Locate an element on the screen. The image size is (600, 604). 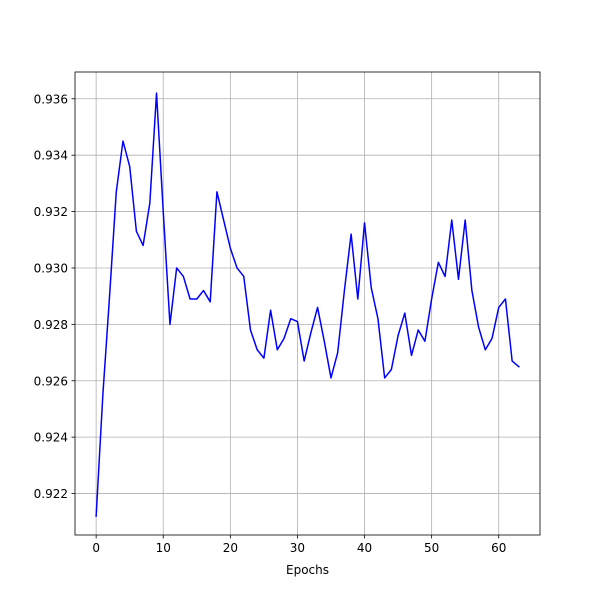
x-tick-label: 50 is located at coordinates (431, 548).